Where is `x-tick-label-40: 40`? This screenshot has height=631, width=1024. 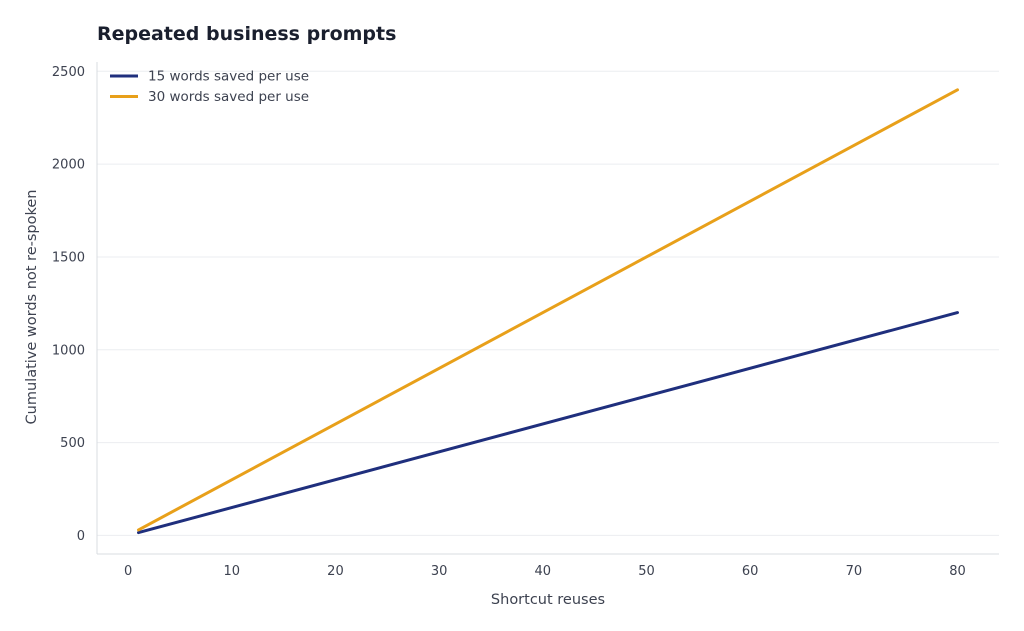 x-tick-label-40: 40 is located at coordinates (543, 571).